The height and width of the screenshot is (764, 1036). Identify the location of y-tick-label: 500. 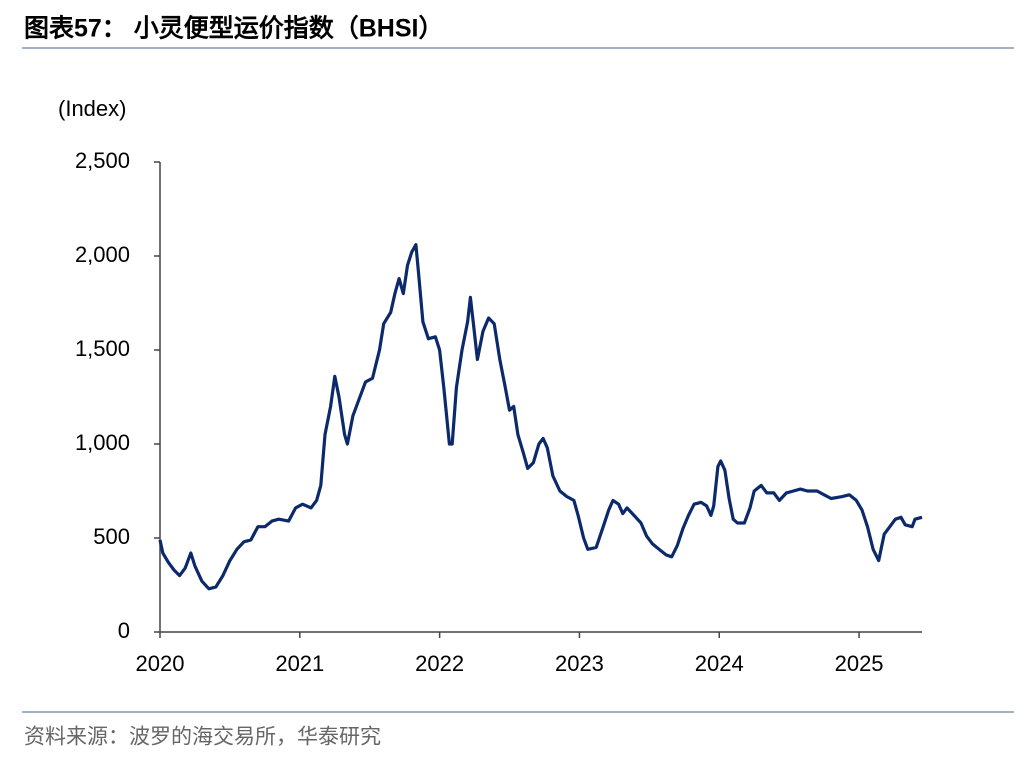
(111, 536).